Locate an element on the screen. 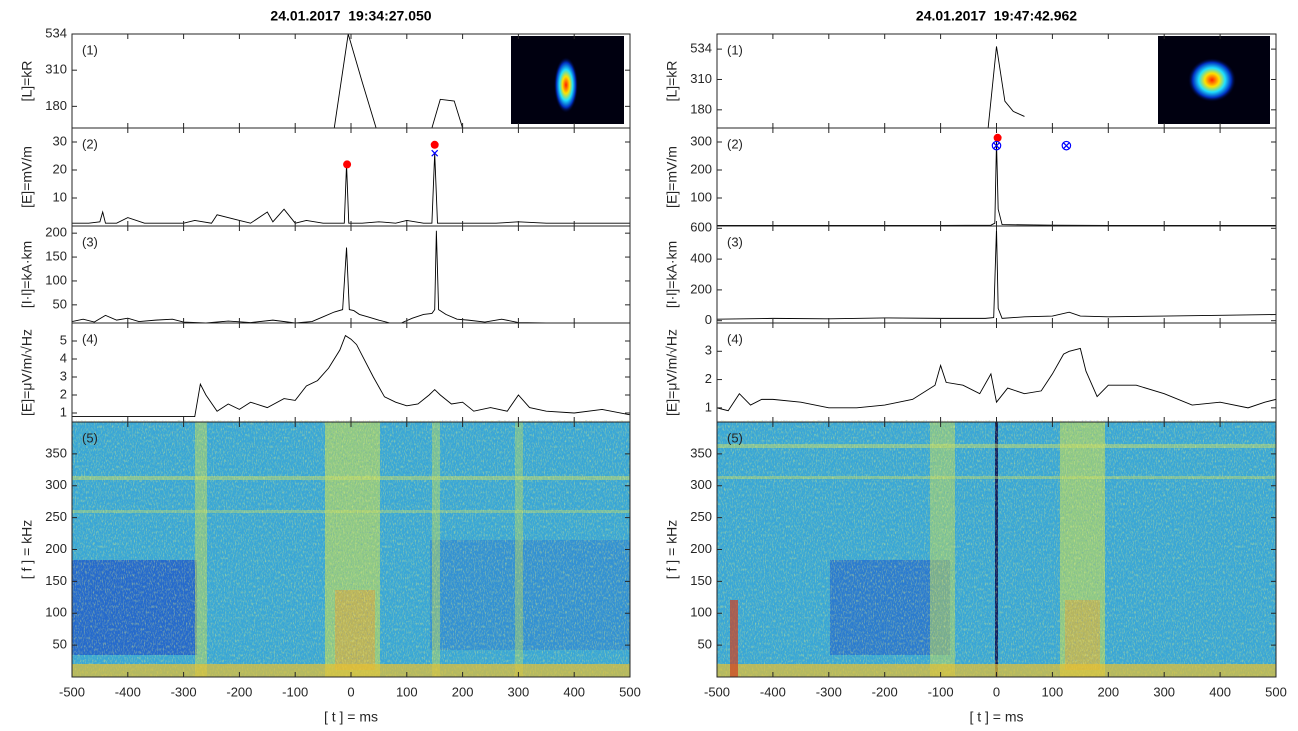 The width and height of the screenshot is (1298, 731). x-tick-label: -100 is located at coordinates (941, 691).